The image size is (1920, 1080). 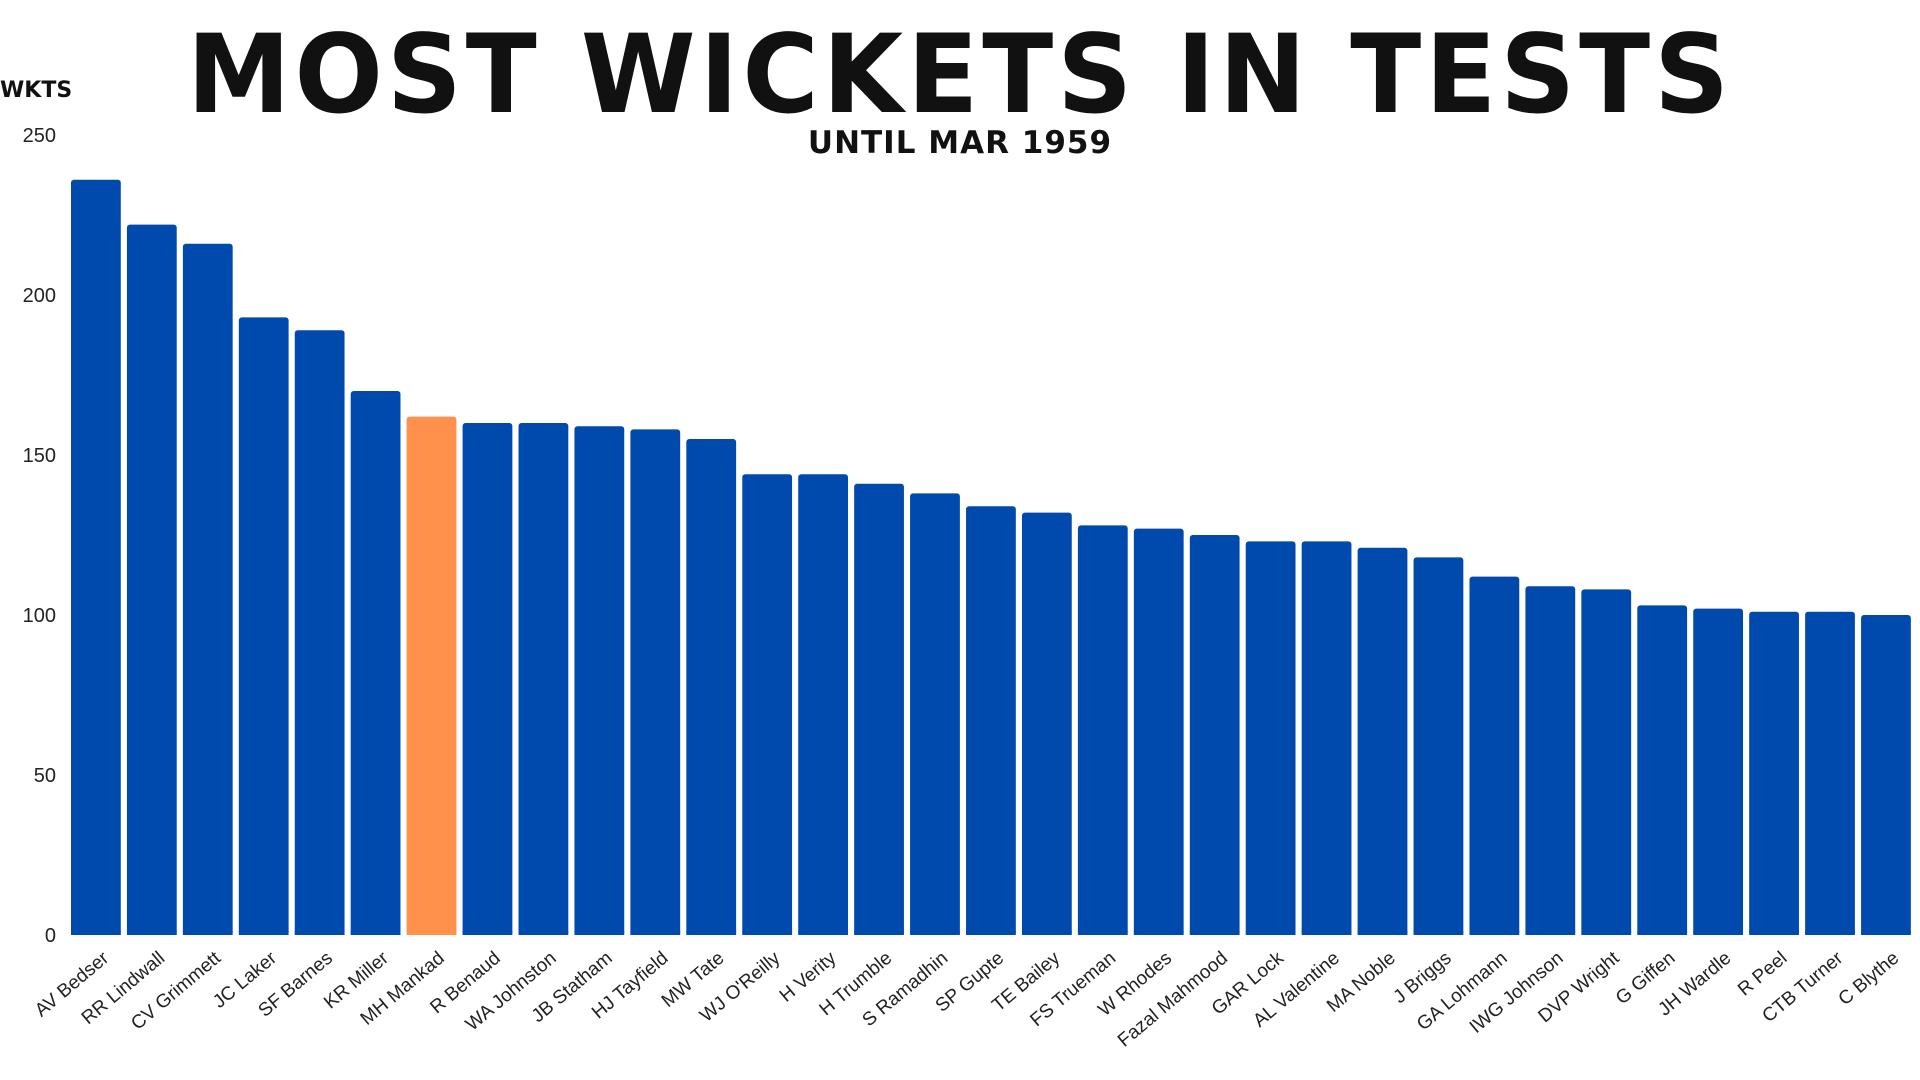 I want to click on y-tick-label: 250, so click(x=39, y=136).